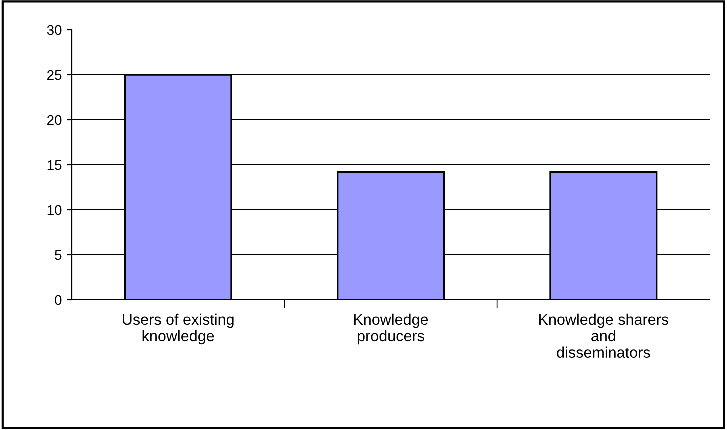 Image resolution: width=727 pixels, height=430 pixels. What do you see at coordinates (604, 336) in the screenshot?
I see `x-tick-label: Knowledge sharers and disseminators` at bounding box center [604, 336].